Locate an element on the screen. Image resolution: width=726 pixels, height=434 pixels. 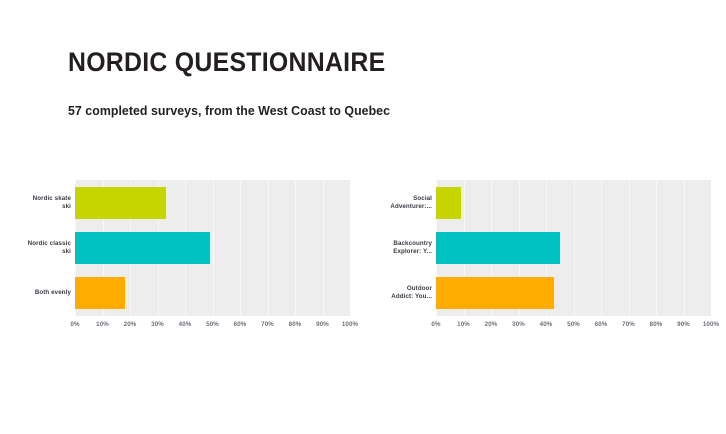
category-label: Both evenly is located at coordinates (52, 293).